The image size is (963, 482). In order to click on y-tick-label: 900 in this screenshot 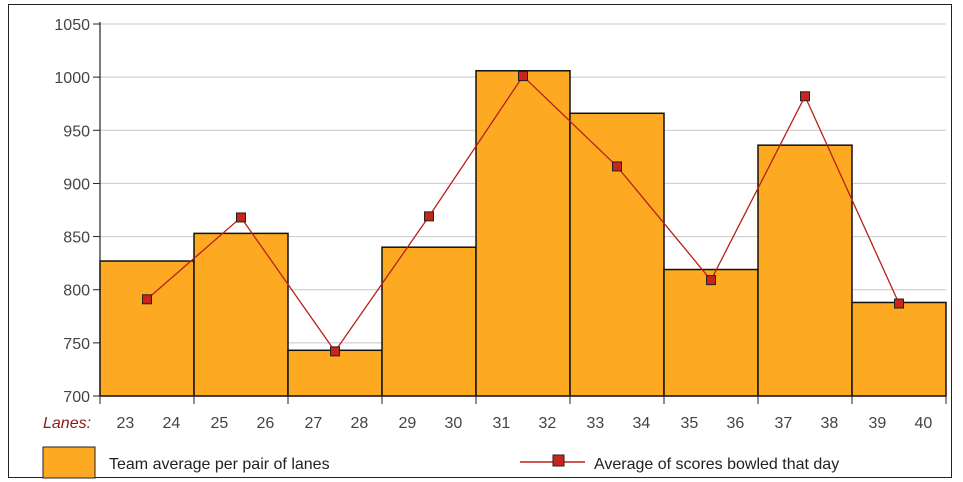, I will do `click(76, 184)`.